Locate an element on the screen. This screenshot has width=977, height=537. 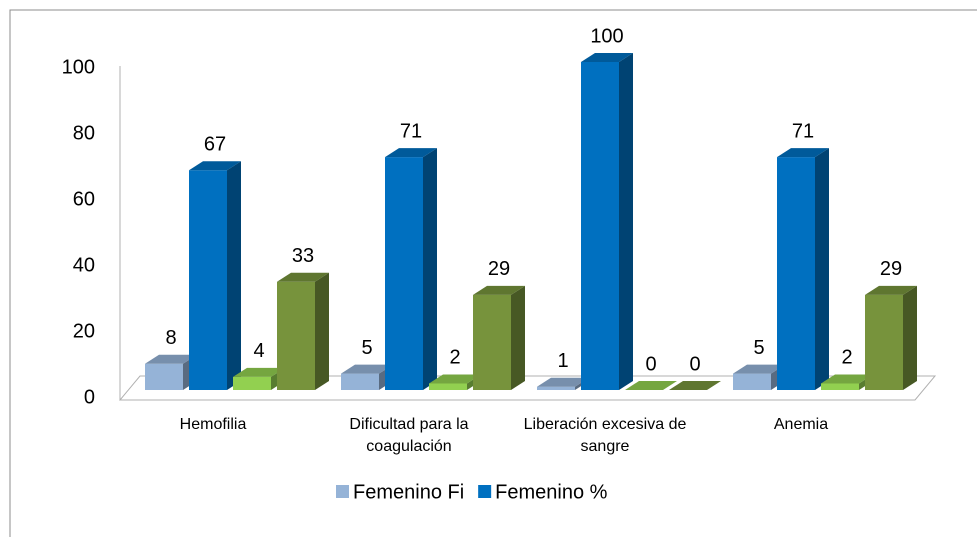
legend-label: Femenino % is located at coordinates (551, 492).